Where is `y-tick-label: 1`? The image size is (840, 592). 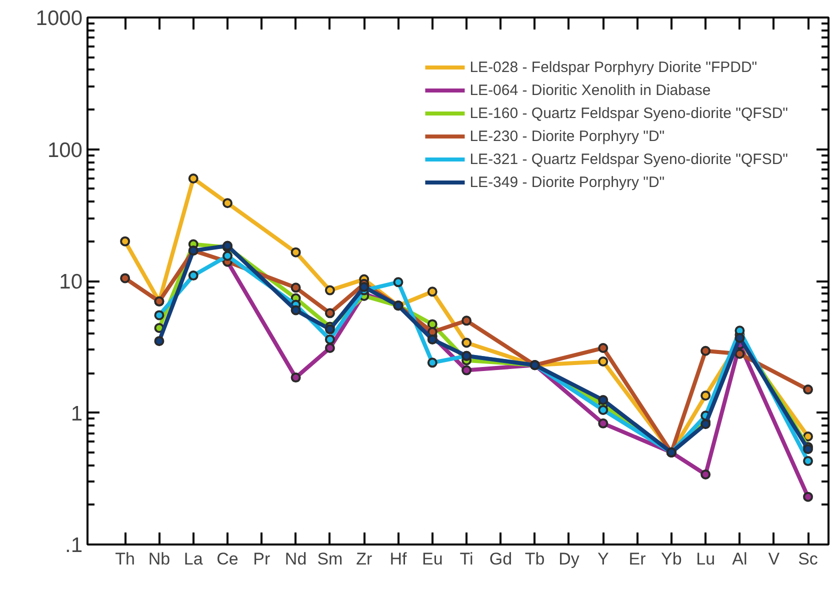
y-tick-label: 1 is located at coordinates (76, 414).